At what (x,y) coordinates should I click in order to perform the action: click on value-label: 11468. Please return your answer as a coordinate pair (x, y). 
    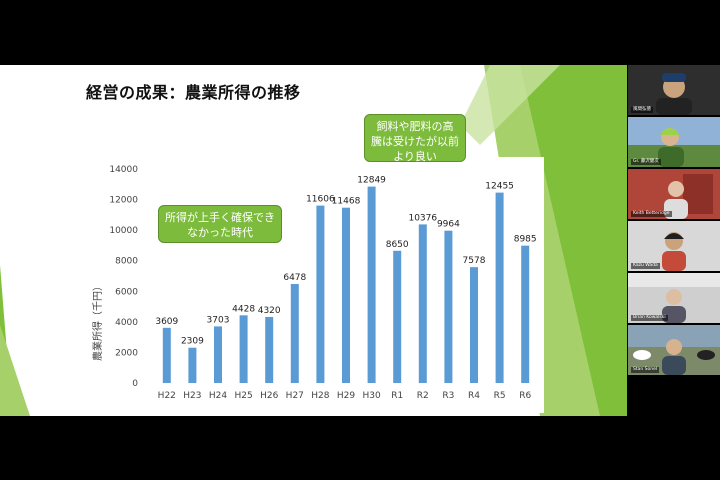
    Looking at the image, I should click on (346, 202).